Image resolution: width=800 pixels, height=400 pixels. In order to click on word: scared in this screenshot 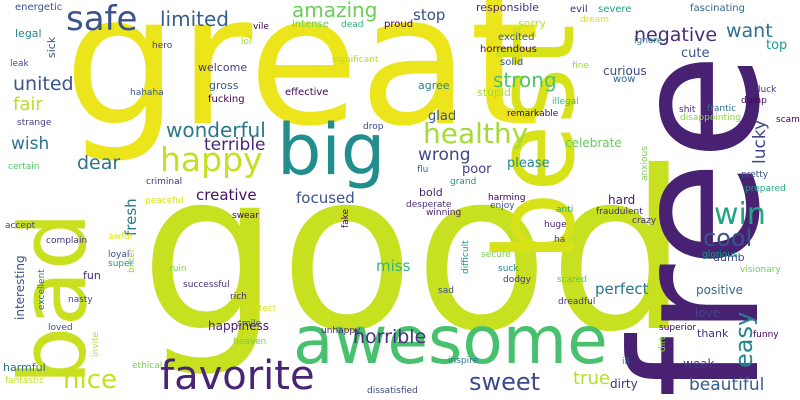, I will do `click(572, 280)`.